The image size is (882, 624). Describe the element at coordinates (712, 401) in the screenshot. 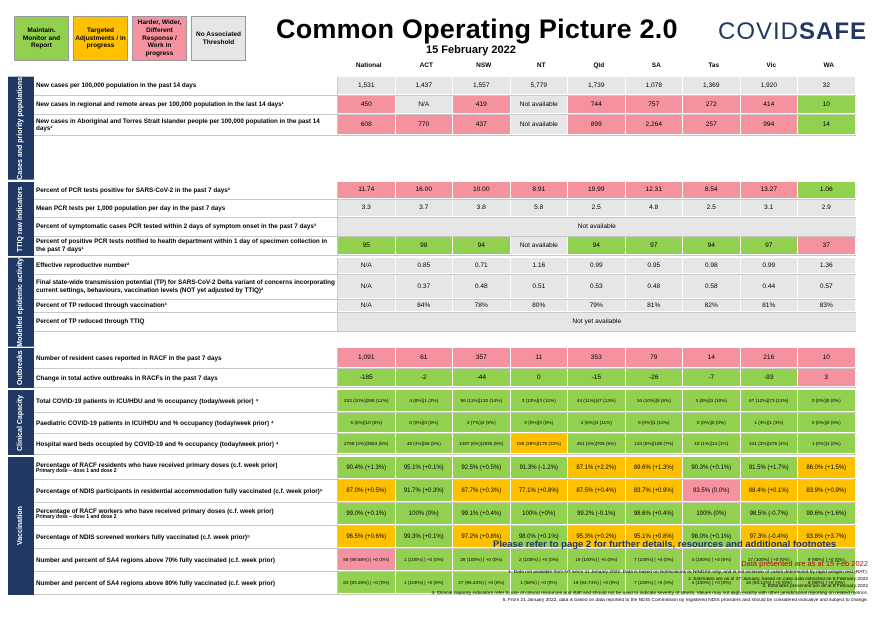

I see `cell-tas: 3 (8%)|3 (10%)` at that location.